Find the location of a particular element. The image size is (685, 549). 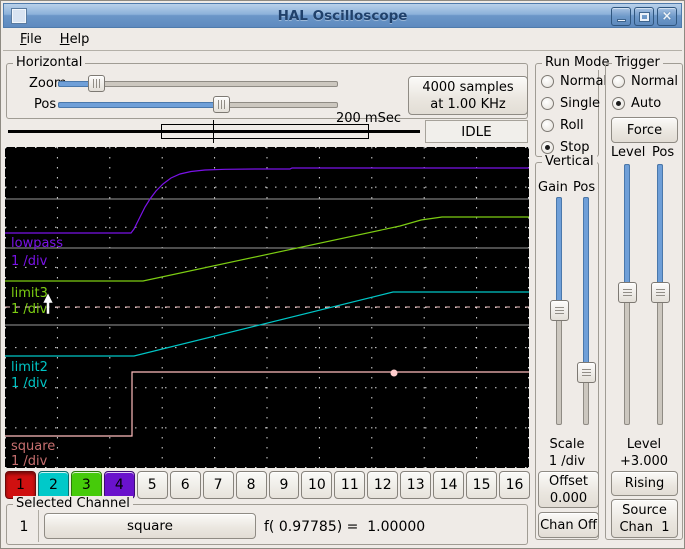

radio-label: Roll is located at coordinates (572, 125).